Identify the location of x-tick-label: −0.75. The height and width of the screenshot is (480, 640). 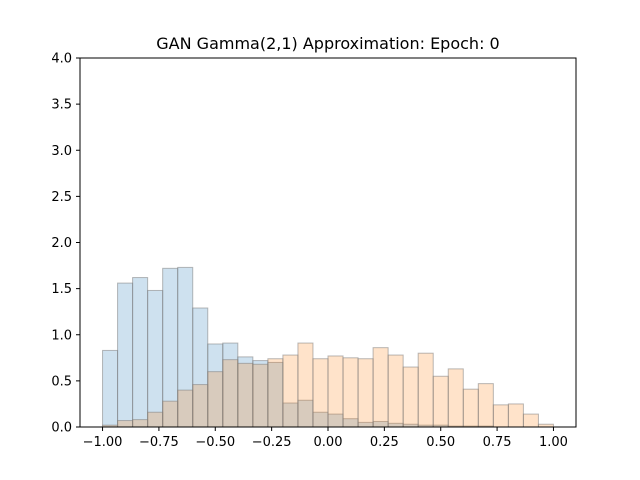
(159, 442).